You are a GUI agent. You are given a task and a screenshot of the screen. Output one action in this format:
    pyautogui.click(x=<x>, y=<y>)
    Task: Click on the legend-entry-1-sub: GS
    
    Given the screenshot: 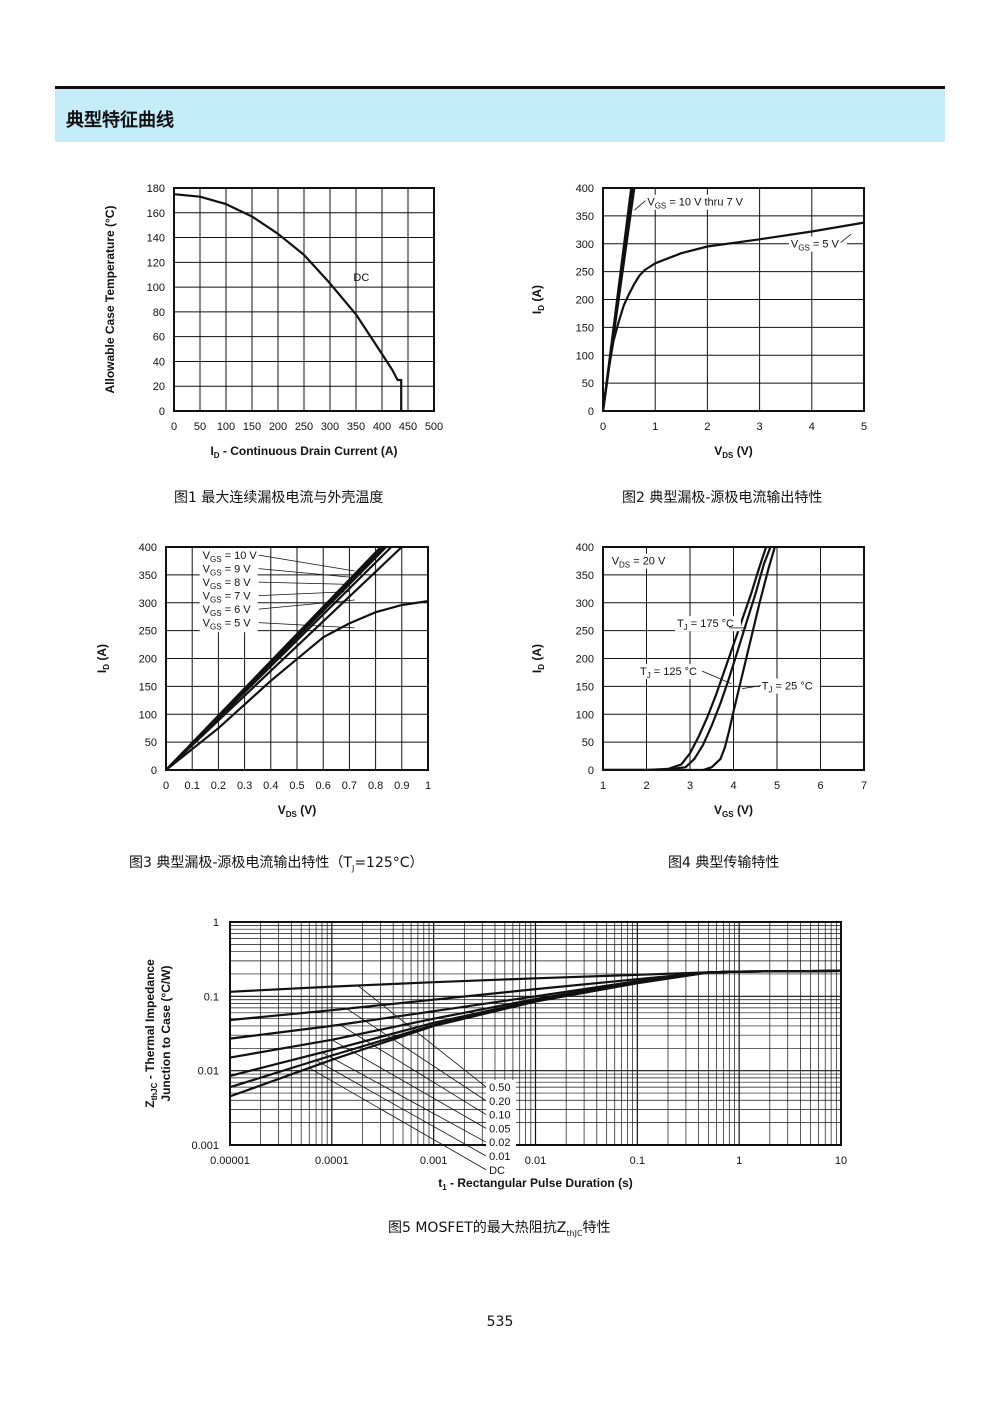 What is the action you would take?
    pyautogui.click(x=216, y=559)
    